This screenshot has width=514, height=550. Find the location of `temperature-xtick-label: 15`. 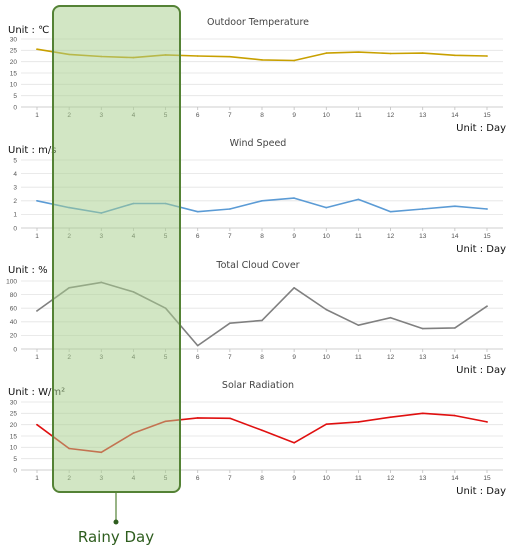

temperature-xtick-label: 15 is located at coordinates (487, 115).